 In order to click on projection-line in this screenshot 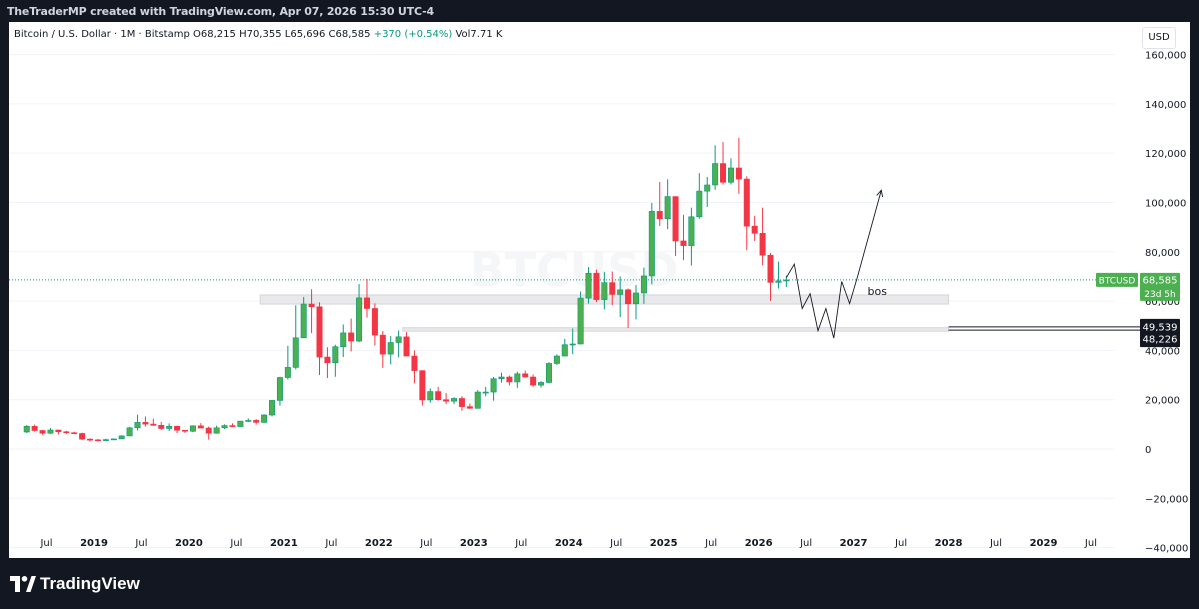, I will do `click(833, 264)`.